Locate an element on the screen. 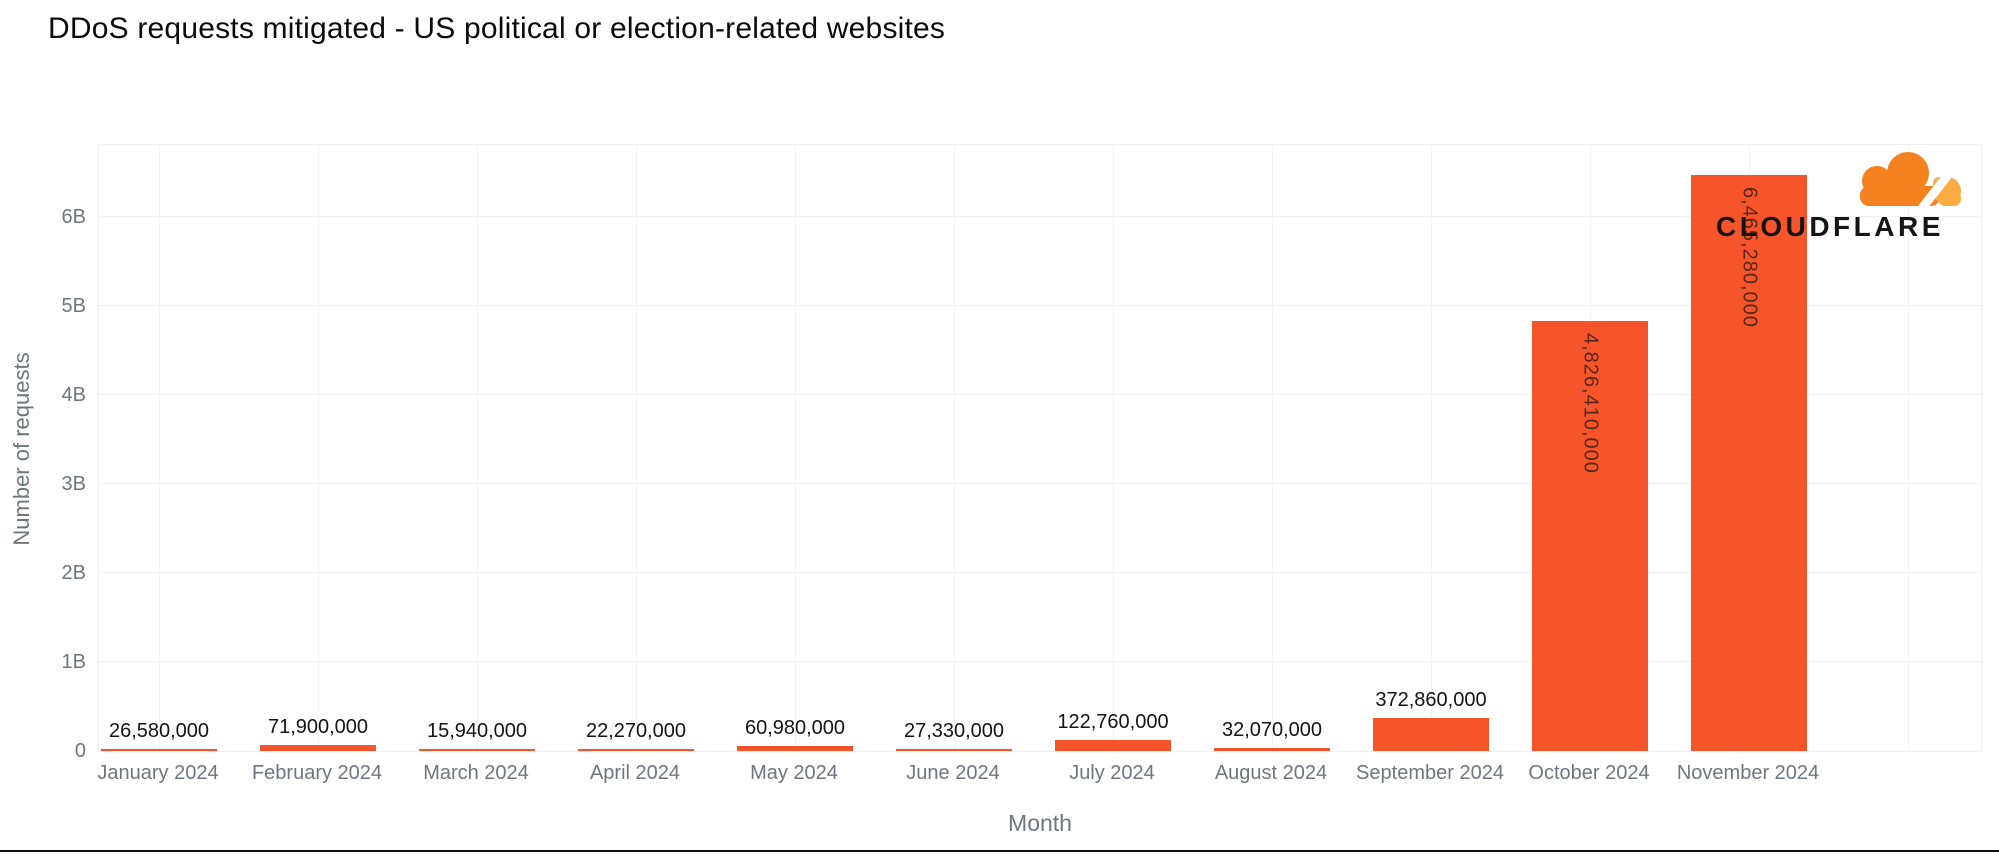 The image size is (1999, 856). x-tick-label-august-2024: August 2024 is located at coordinates (1271, 773).